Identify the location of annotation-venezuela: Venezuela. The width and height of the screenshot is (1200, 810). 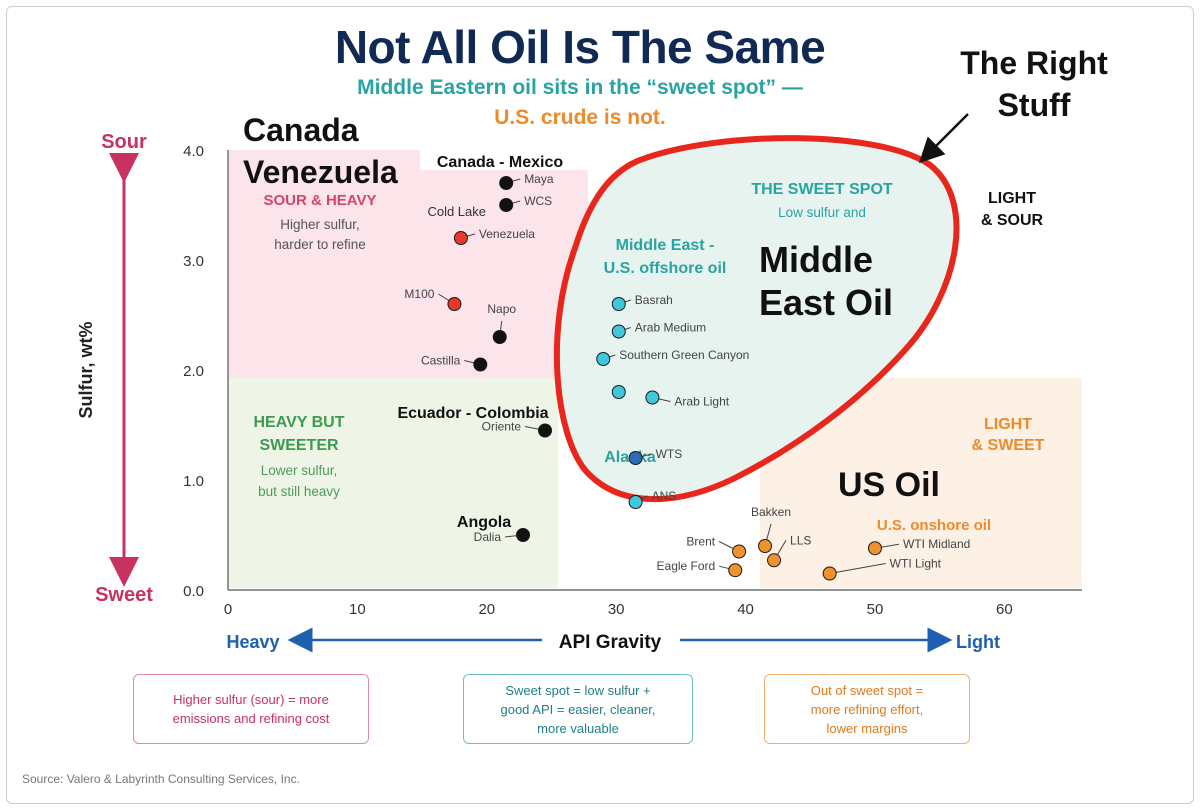
(320, 172).